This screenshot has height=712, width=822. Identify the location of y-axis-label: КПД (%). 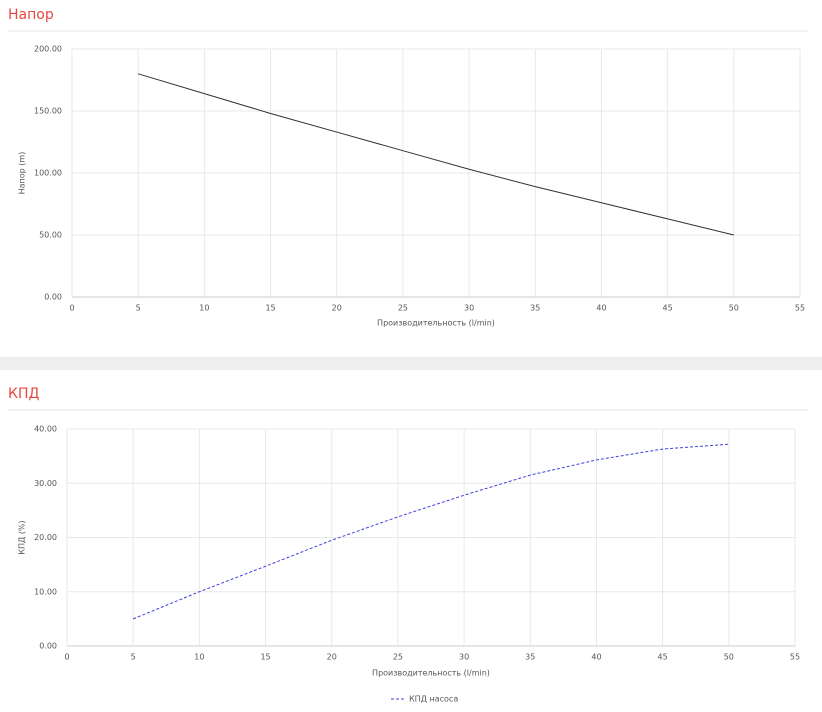
(22, 537).